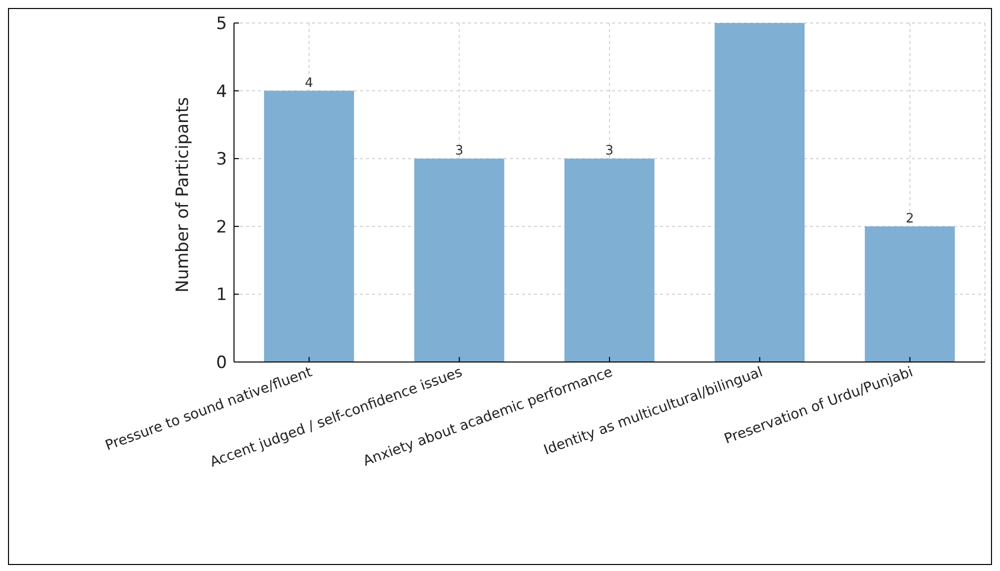  I want to click on y-tick-label: 3, so click(221, 160).